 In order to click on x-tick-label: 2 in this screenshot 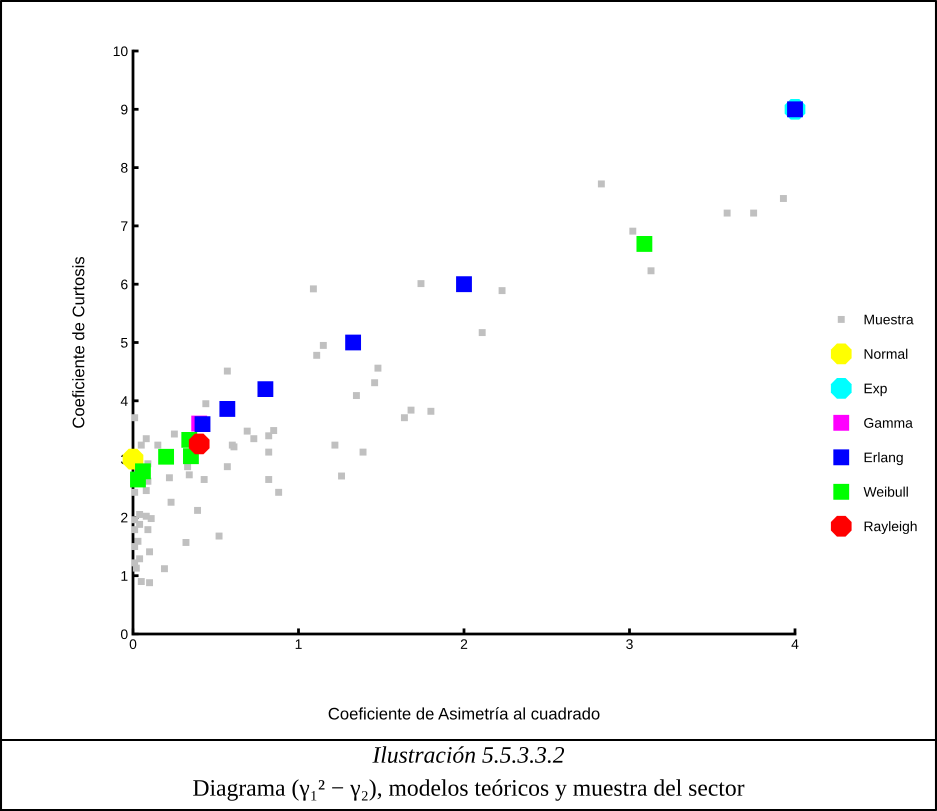, I will do `click(464, 644)`.